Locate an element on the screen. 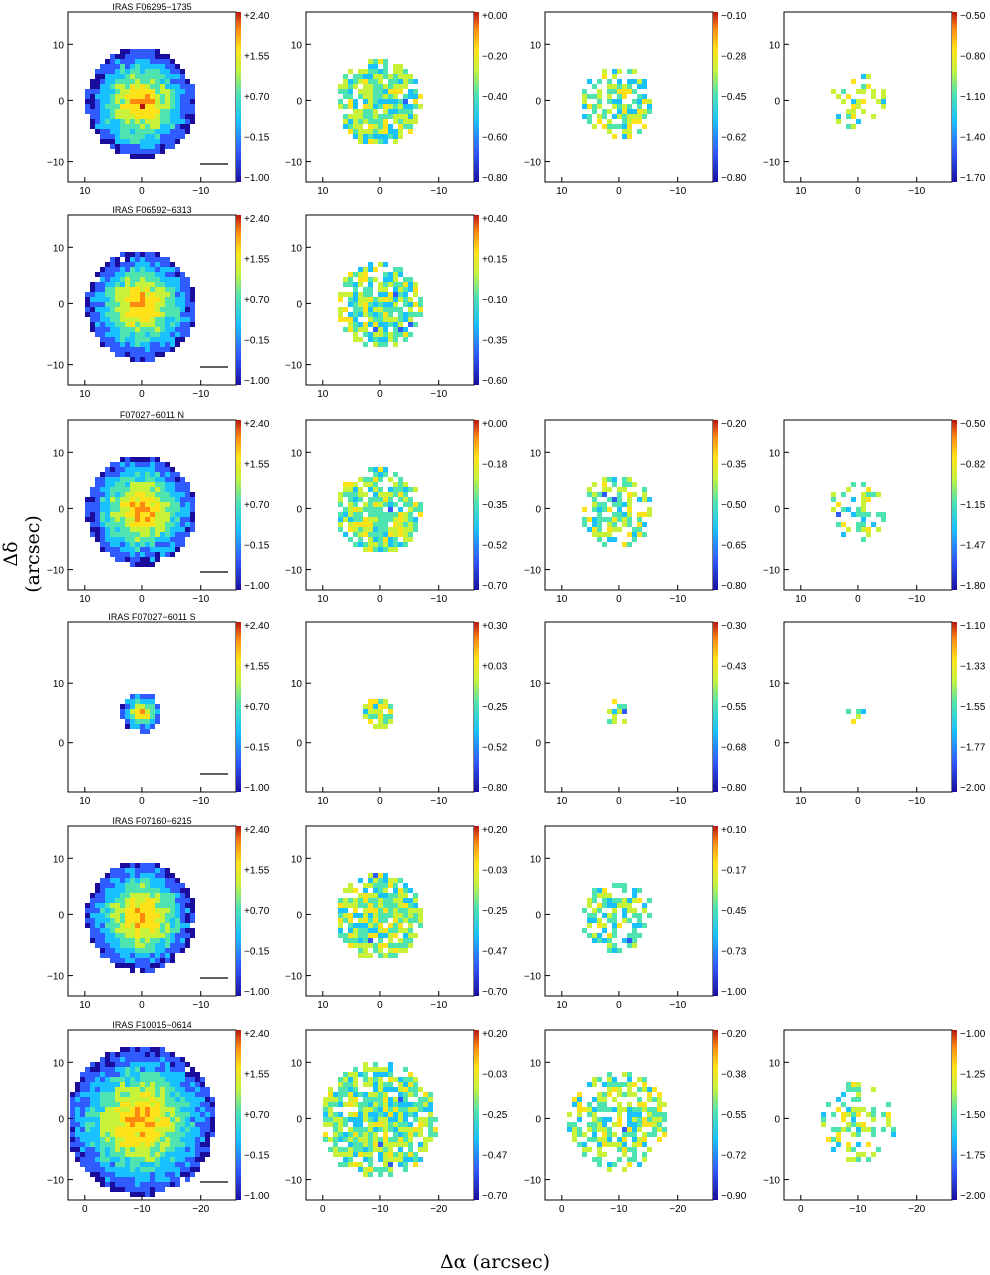 This screenshot has width=990, height=1275. map-panel: −0.30 −0.43 −0.55 −0.68 −0.80 10 0 10 0 −10 is located at coordinates (638, 714).